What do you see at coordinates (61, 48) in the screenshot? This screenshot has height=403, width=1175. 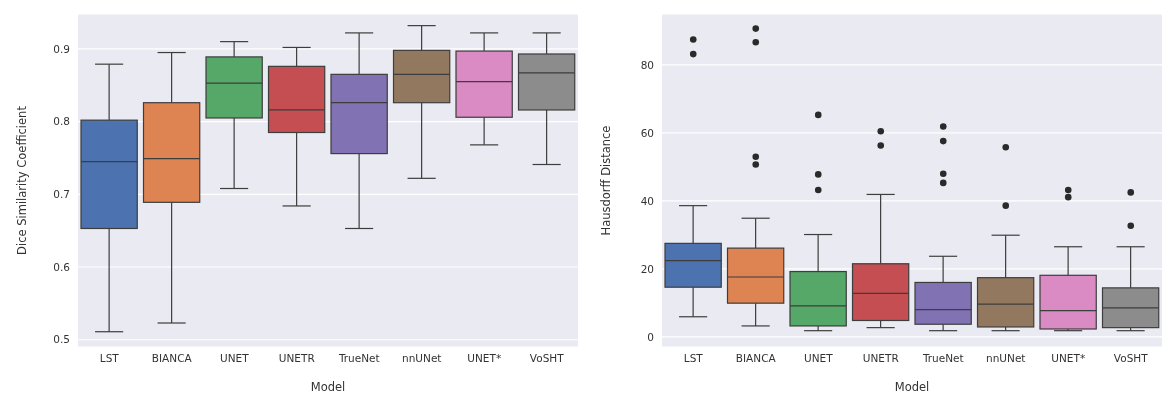 I see `y-tick-label: 0.9` at bounding box center [61, 48].